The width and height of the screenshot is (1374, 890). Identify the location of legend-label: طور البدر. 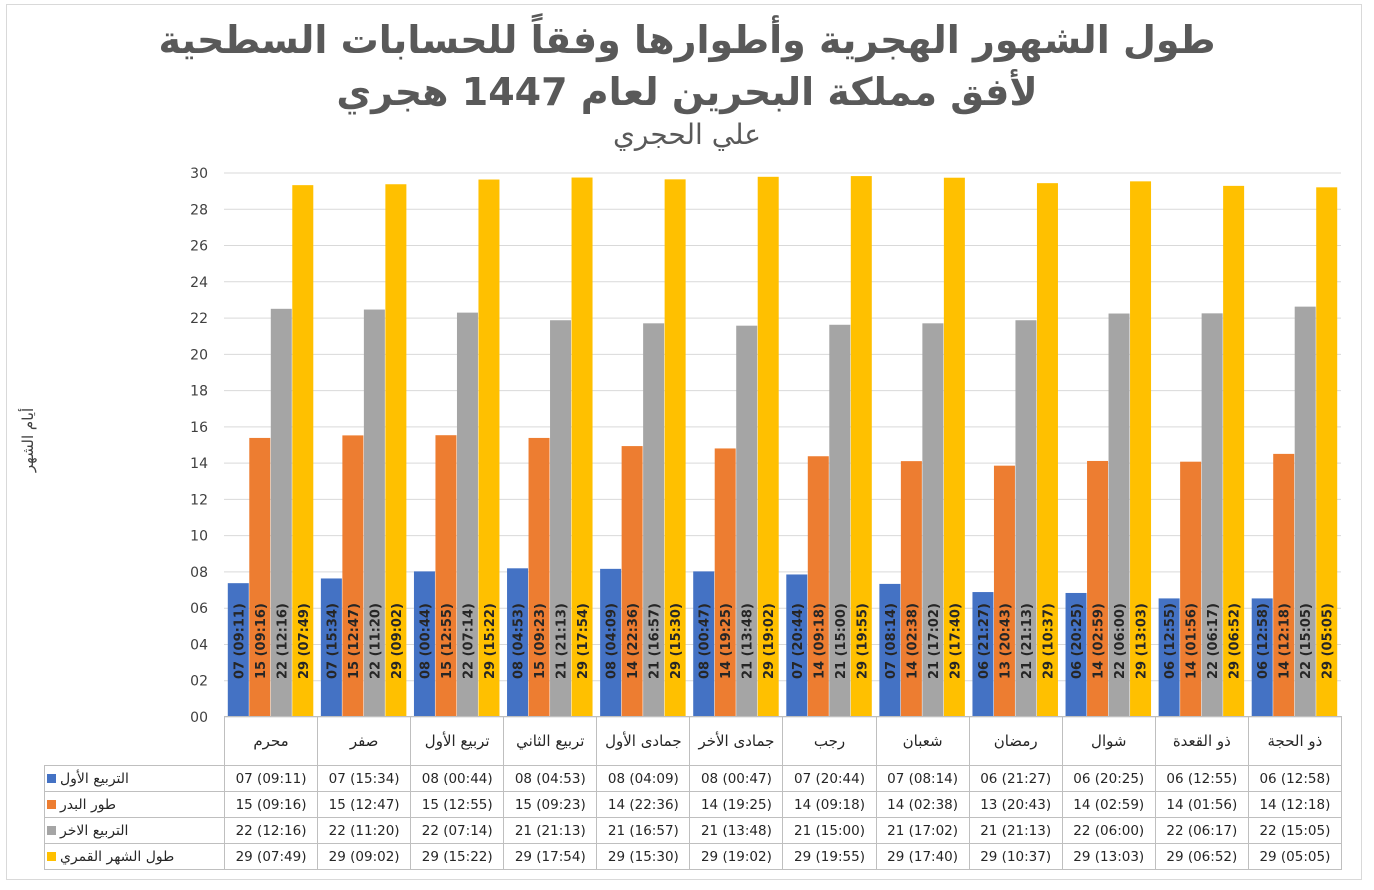
(88, 804).